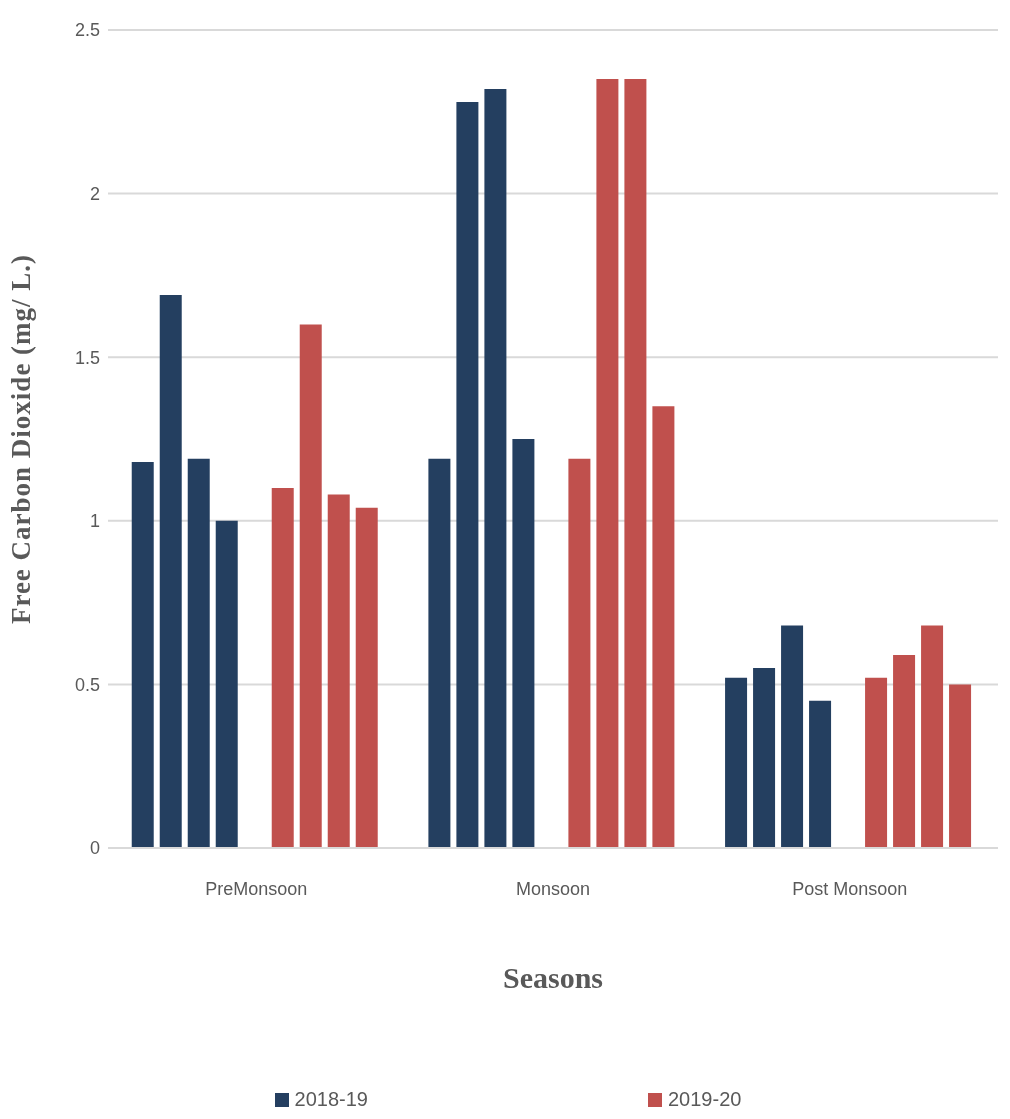  What do you see at coordinates (553, 888) in the screenshot?
I see `x-tick-label: Monsoon` at bounding box center [553, 888].